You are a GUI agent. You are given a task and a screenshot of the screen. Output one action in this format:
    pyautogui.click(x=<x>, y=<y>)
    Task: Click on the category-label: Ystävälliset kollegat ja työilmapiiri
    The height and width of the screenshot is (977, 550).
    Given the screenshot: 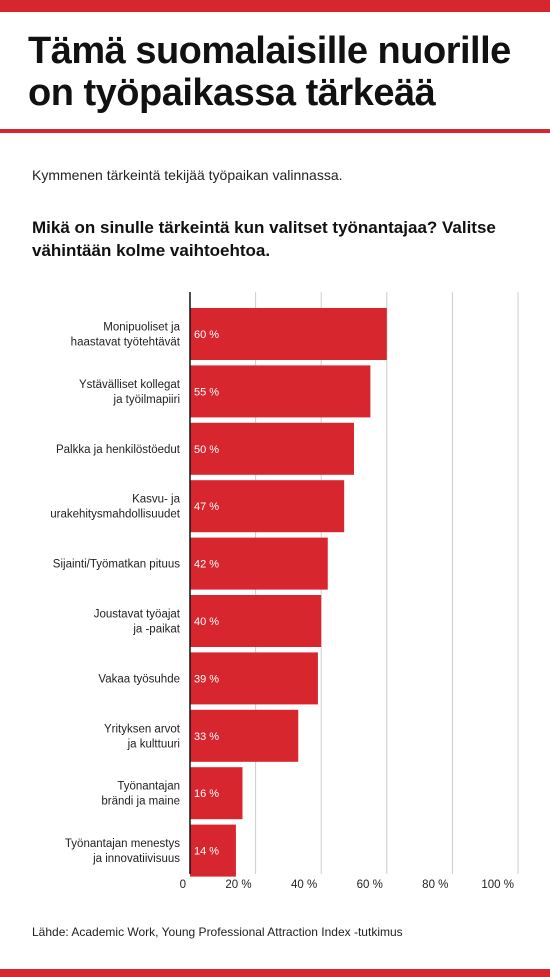 What is the action you would take?
    pyautogui.click(x=130, y=392)
    